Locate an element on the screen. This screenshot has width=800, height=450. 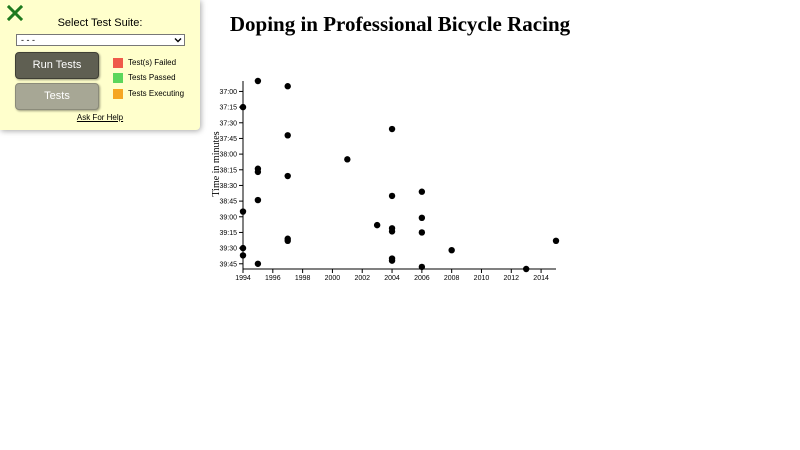
y-tick-label: 37:30 is located at coordinates (228, 123).